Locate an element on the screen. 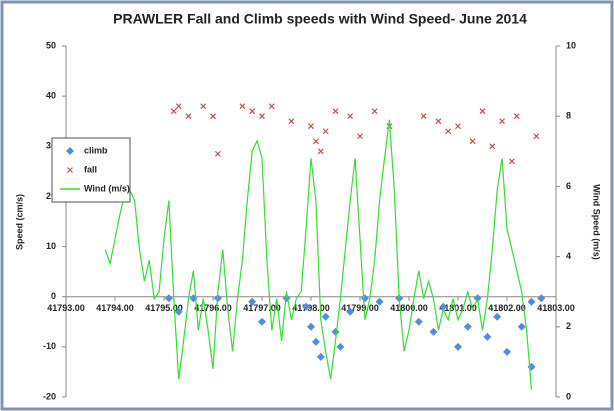 This screenshot has width=614, height=411. x-tick-label: 41802.00 is located at coordinates (507, 308).